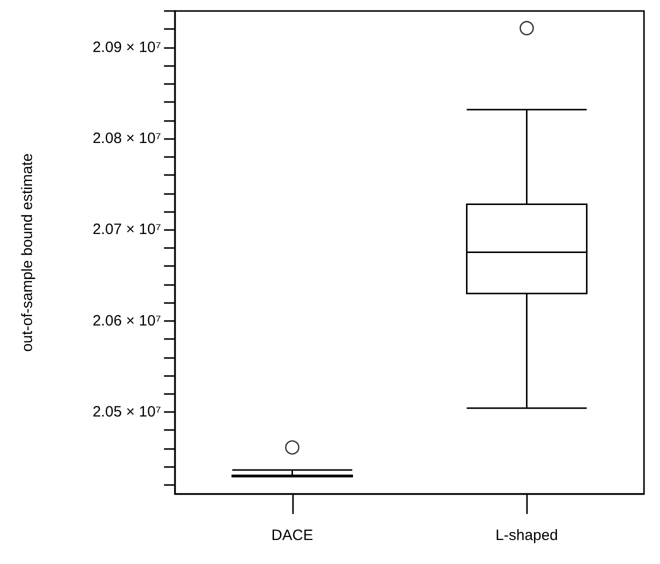 The image size is (660, 564). Describe the element at coordinates (27, 252) in the screenshot. I see `y-axis-title: out-of-sample bound estimate` at that location.